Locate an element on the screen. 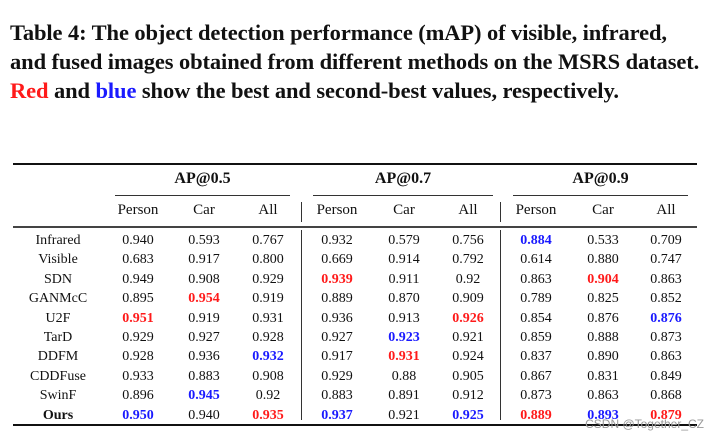 This screenshot has width=714, height=437. table-cell: 0.747 is located at coordinates (666, 260).